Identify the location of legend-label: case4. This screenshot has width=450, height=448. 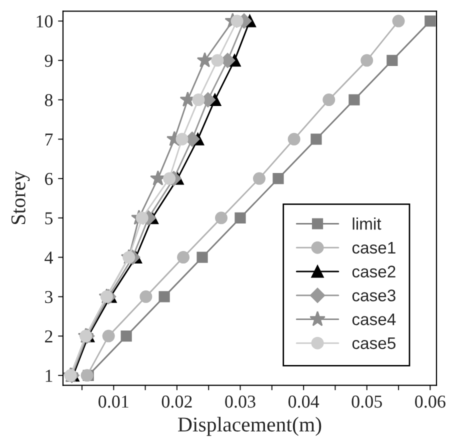
(374, 320).